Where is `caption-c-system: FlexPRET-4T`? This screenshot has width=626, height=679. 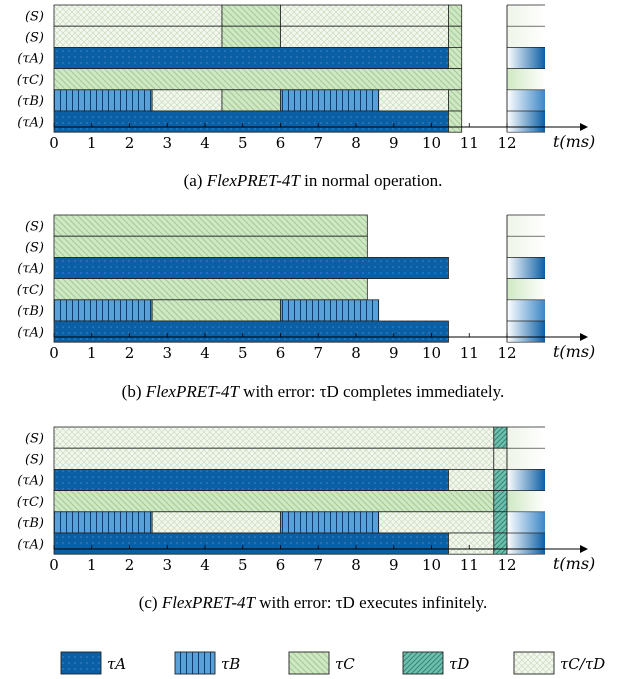 caption-c-system: FlexPRET-4T is located at coordinates (208, 602).